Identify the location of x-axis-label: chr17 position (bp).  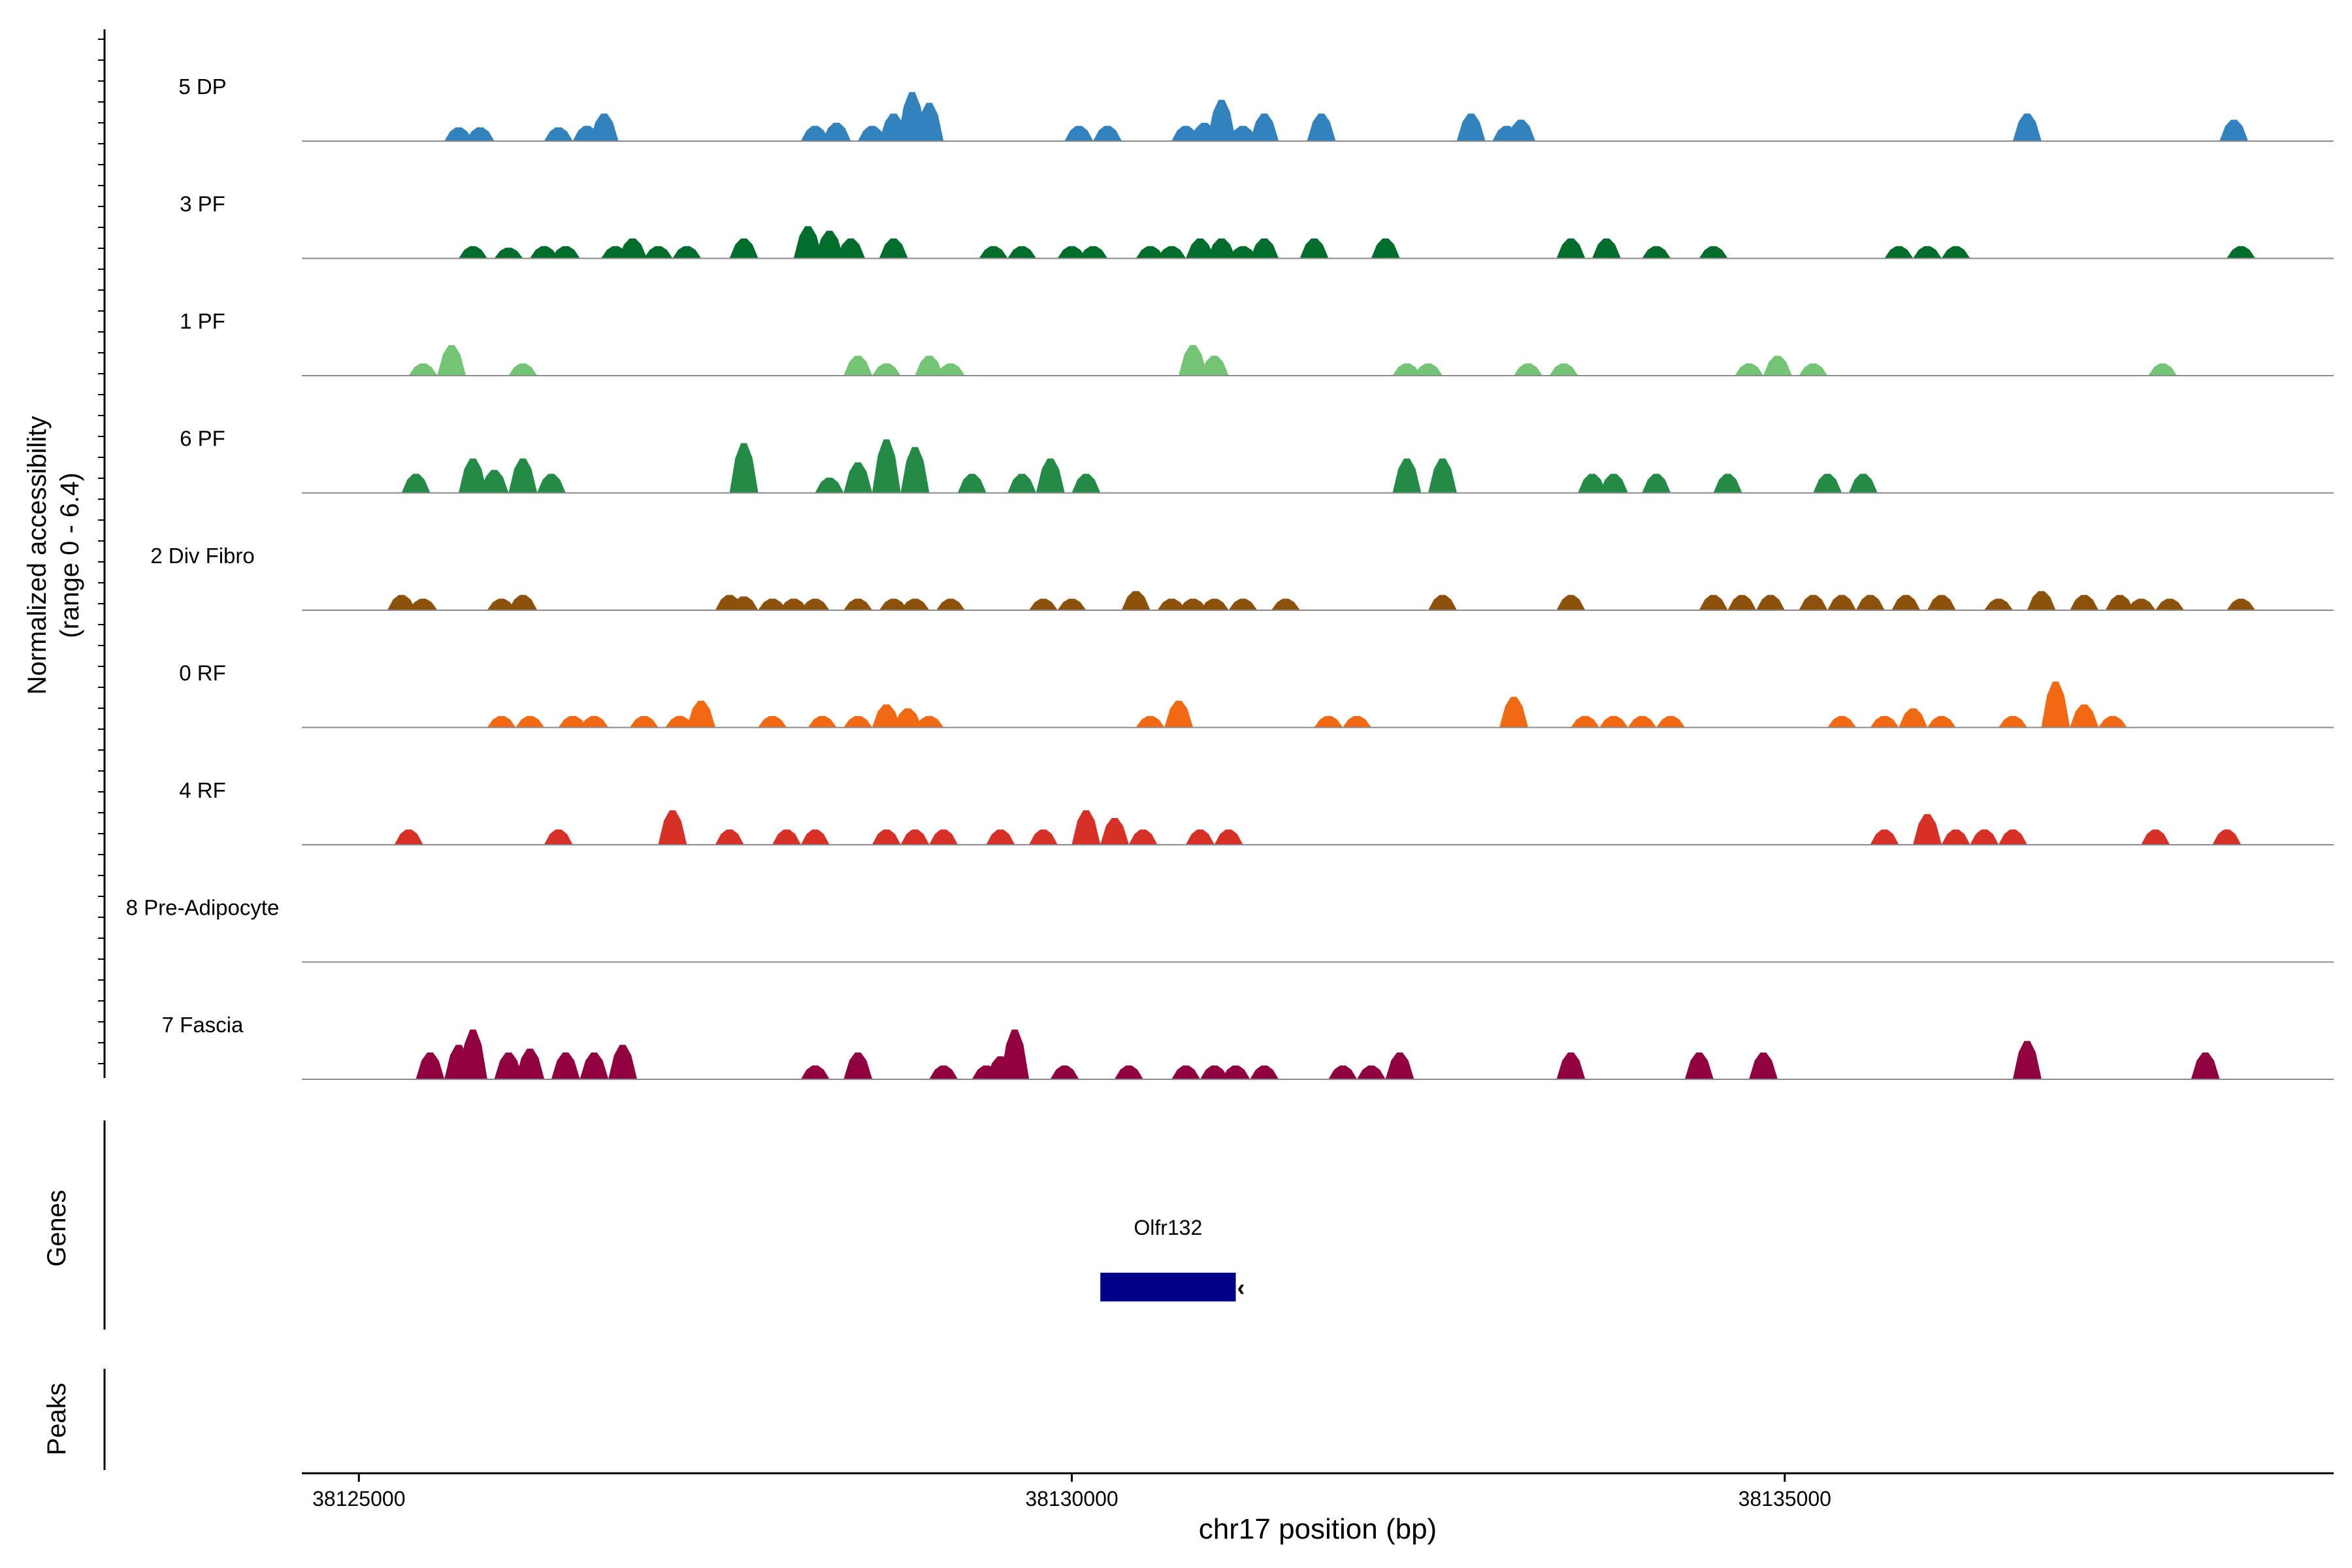
(1318, 1529).